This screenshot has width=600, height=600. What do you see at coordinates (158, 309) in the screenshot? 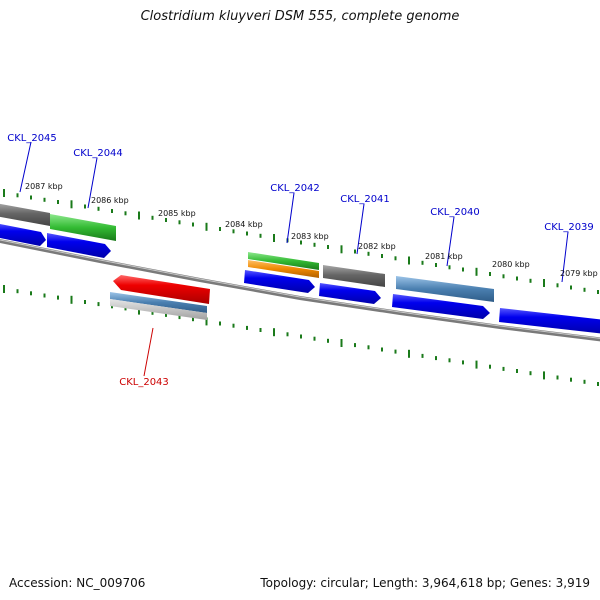
I see `feature-lightgray-2043` at bounding box center [158, 309].